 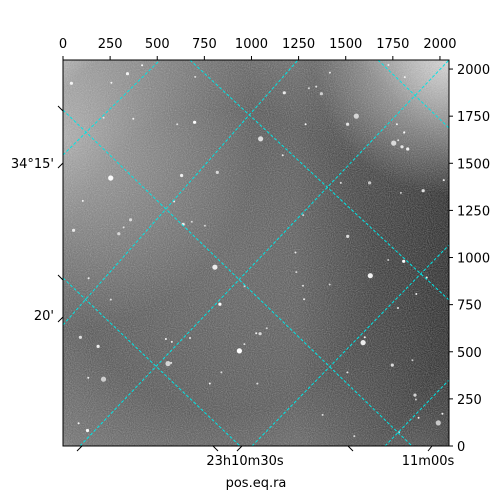 What do you see at coordinates (251, 44) in the screenshot?
I see `top-tick-label: 1000` at bounding box center [251, 44].